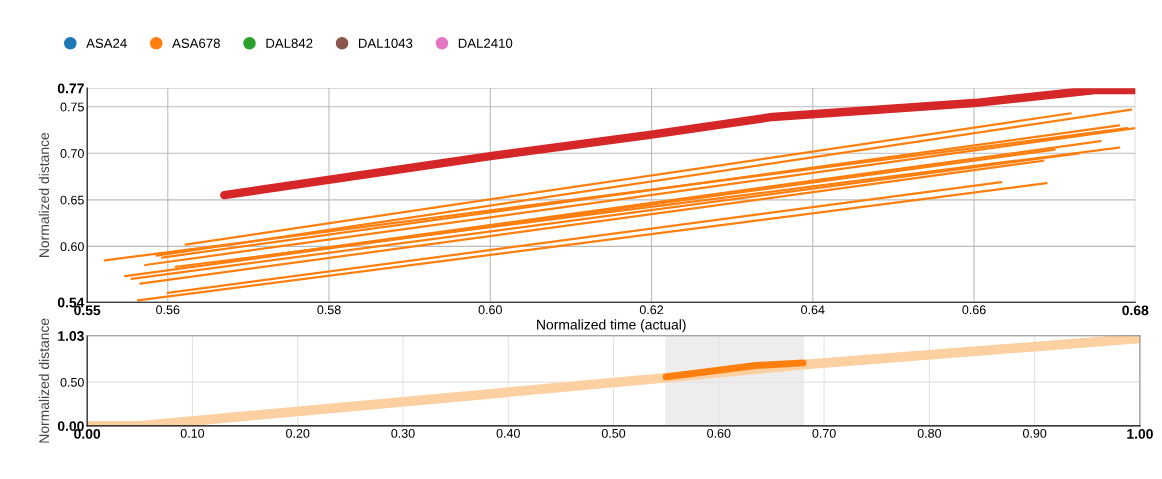 The image size is (1162, 479). Describe the element at coordinates (508, 433) in the screenshot. I see `x-tick-label: 0.40` at that location.